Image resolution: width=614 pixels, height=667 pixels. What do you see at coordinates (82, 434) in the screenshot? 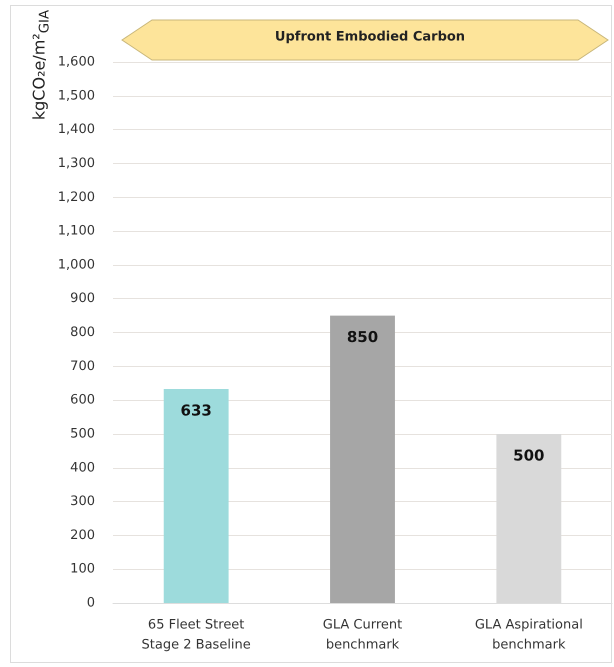
I see `y-tick-label: 500` at bounding box center [82, 434].